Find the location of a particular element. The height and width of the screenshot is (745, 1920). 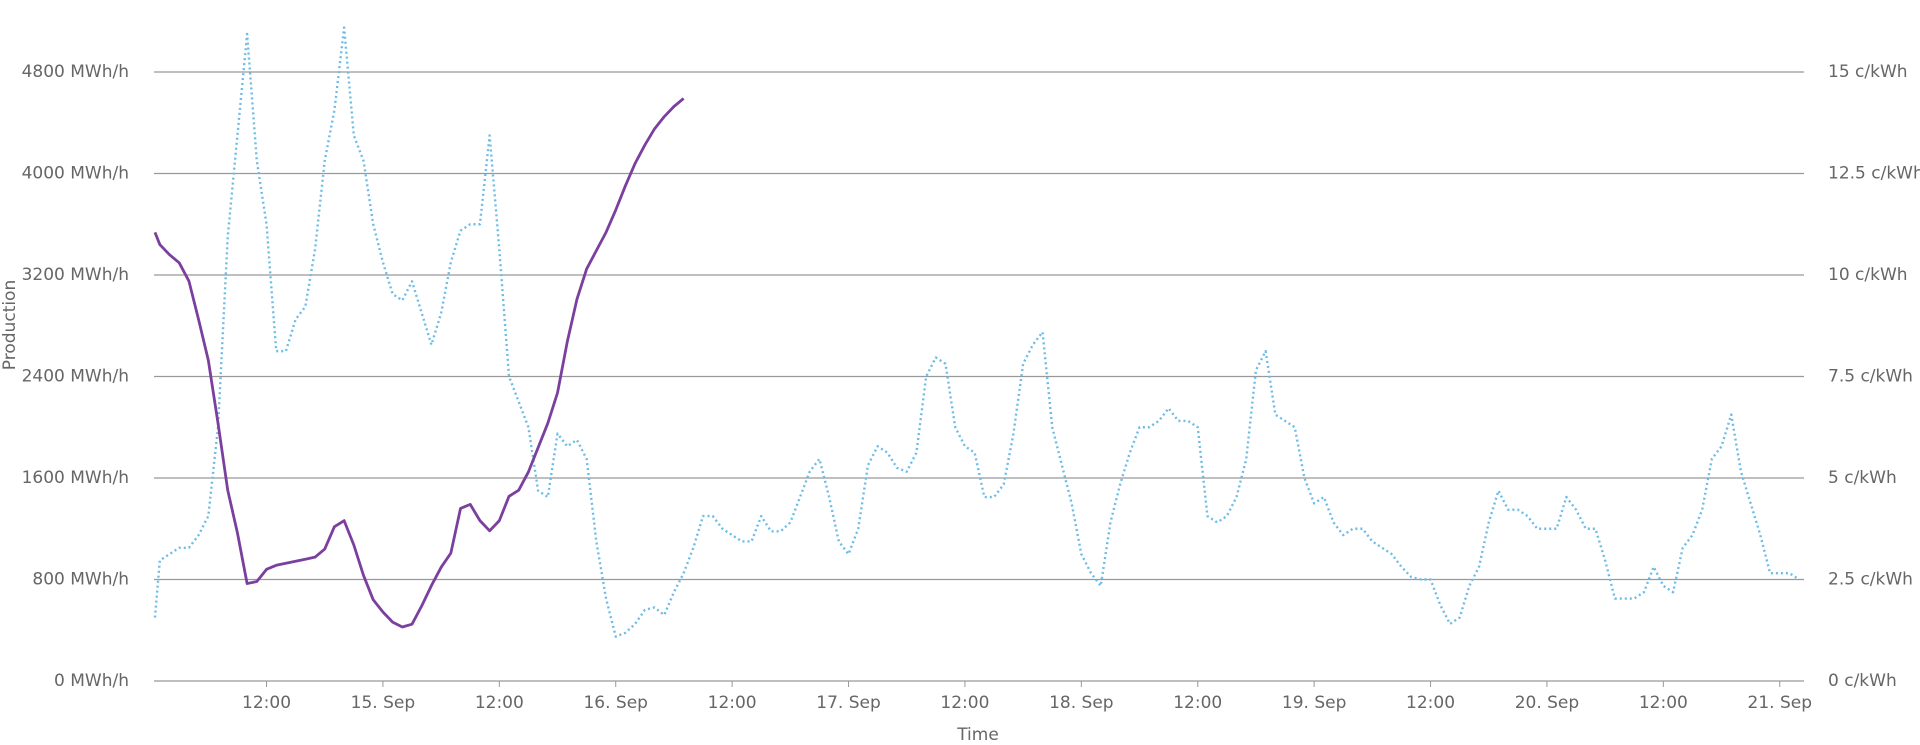

y-tick-label: 1600 MWh/h is located at coordinates (75, 478).